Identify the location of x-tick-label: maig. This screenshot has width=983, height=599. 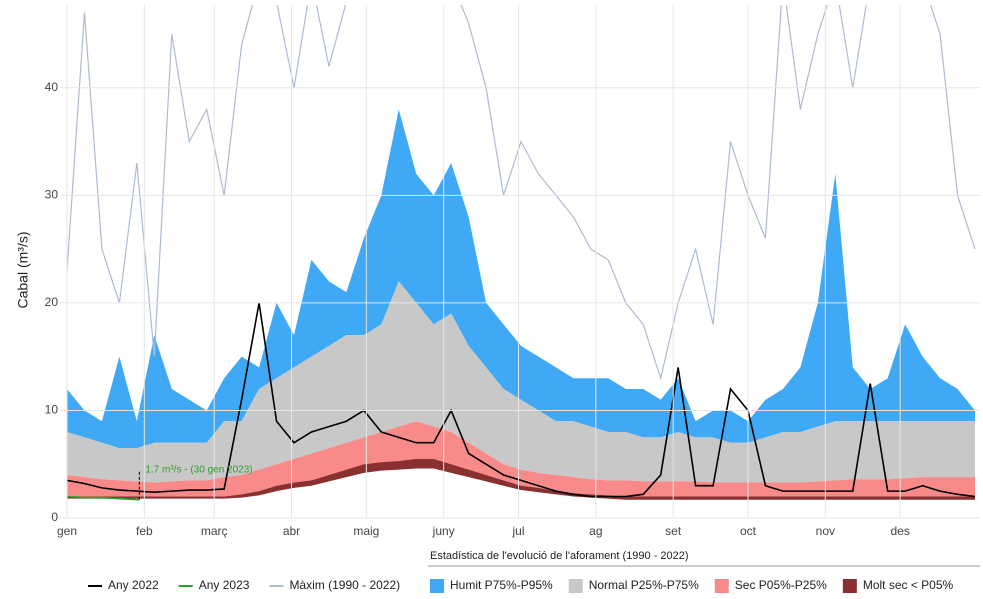
(366, 531).